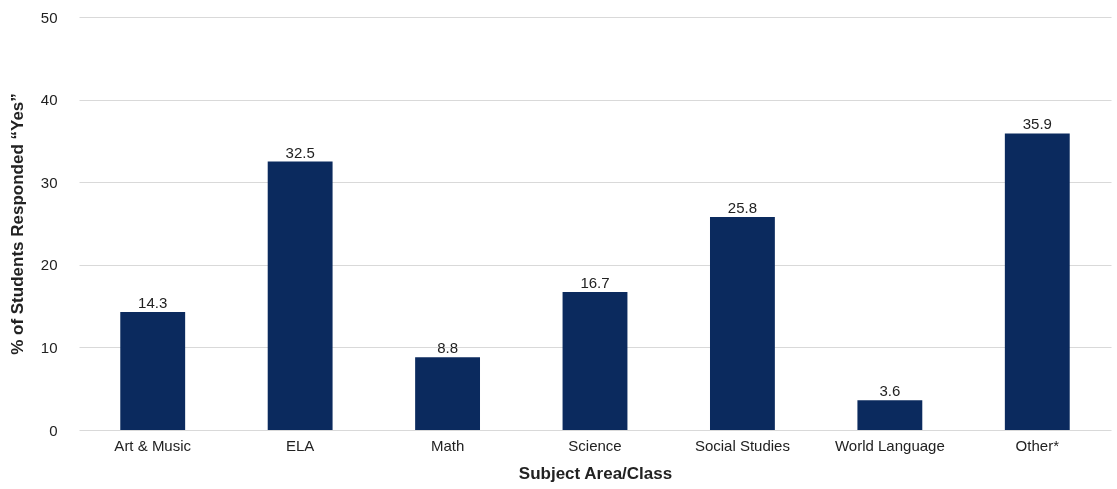  What do you see at coordinates (300, 445) in the screenshot?
I see `x-tick-label: ELA` at bounding box center [300, 445].